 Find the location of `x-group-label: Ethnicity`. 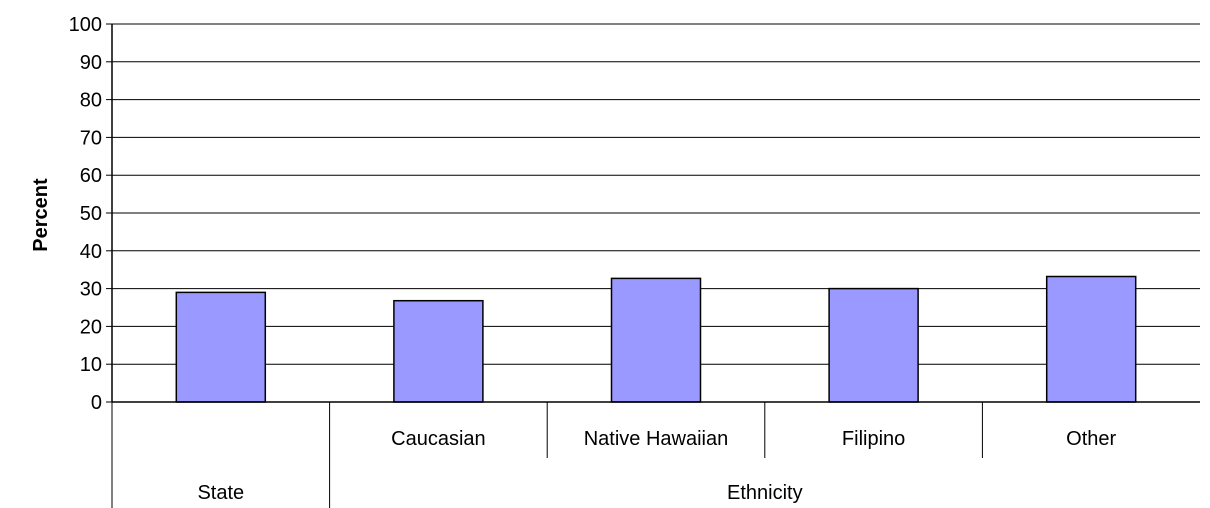

x-group-label: Ethnicity is located at coordinates (765, 493).